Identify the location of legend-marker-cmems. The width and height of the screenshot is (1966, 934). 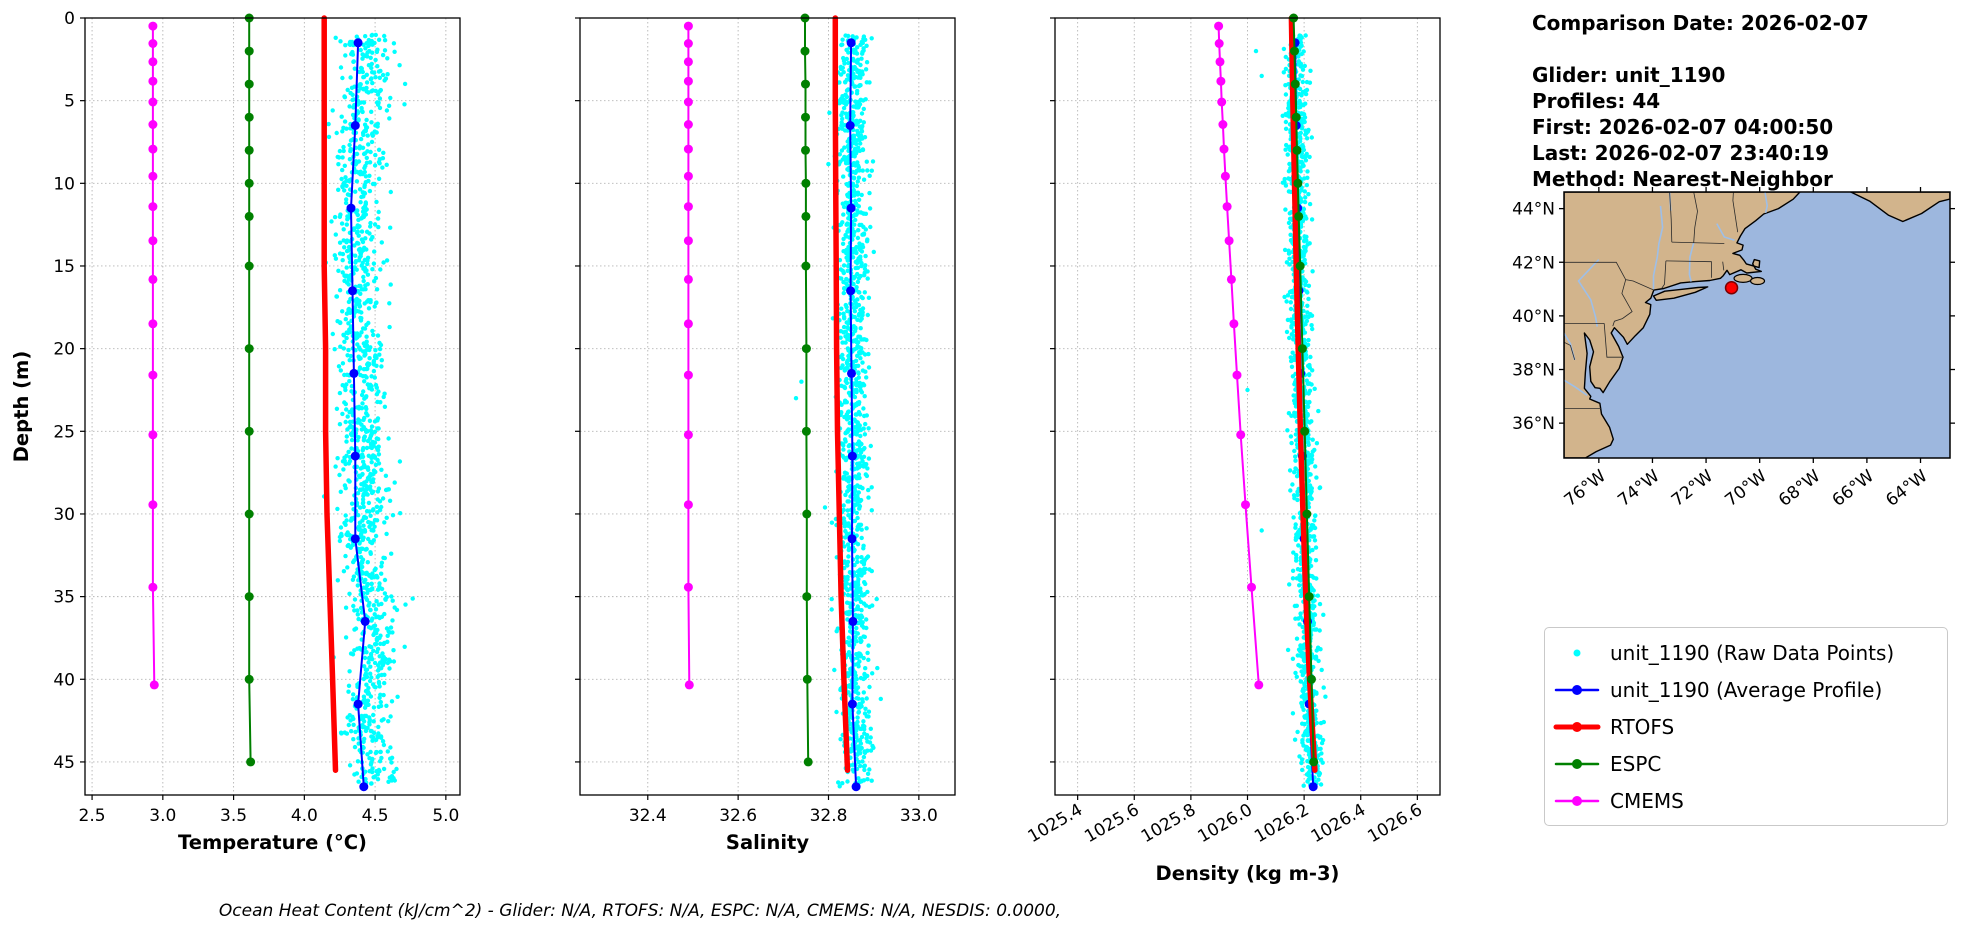
(1577, 800).